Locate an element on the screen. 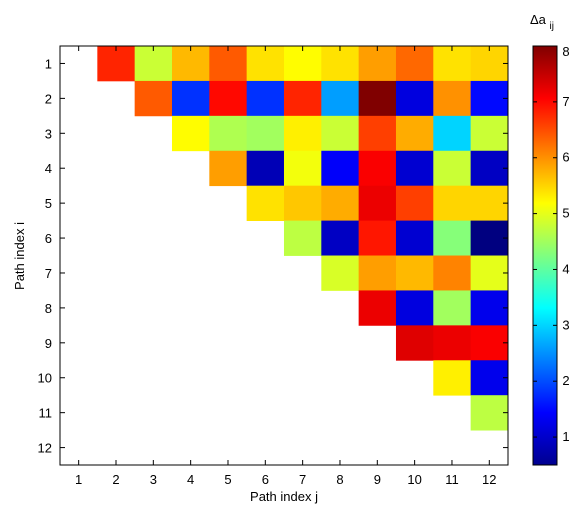 This screenshot has width=573, height=508. x-axis-title: Path index j is located at coordinates (284, 496).